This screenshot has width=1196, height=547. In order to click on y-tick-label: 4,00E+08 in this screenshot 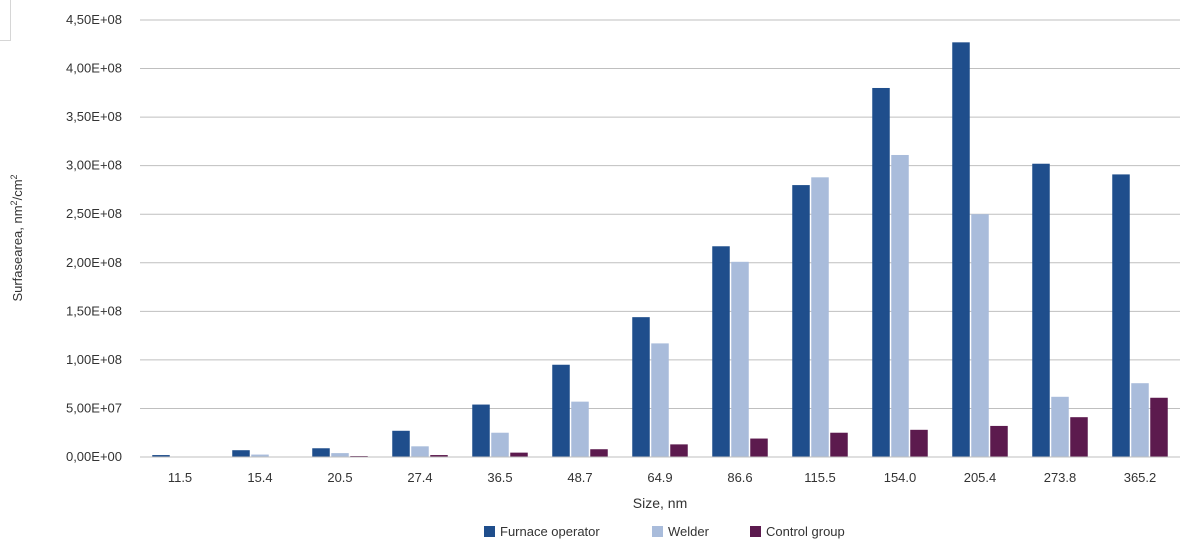, I will do `click(94, 68)`.